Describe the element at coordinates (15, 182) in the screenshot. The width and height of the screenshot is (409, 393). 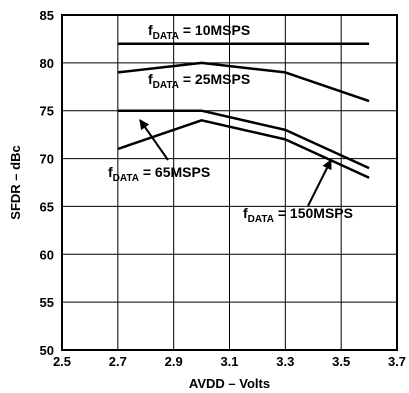
I see `y-axis-label: SFDR – dBc` at that location.